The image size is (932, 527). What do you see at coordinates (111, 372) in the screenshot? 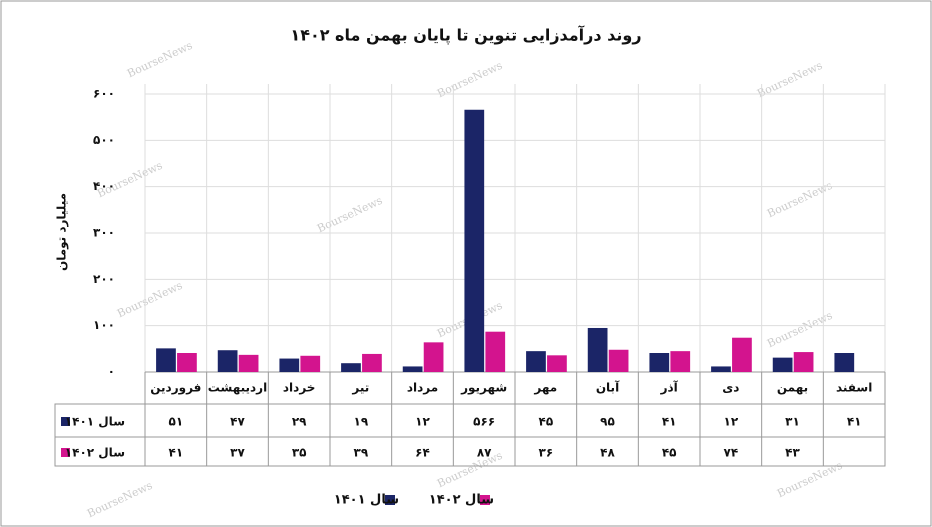
I see `y-tick-label: ۰` at bounding box center [111, 372].